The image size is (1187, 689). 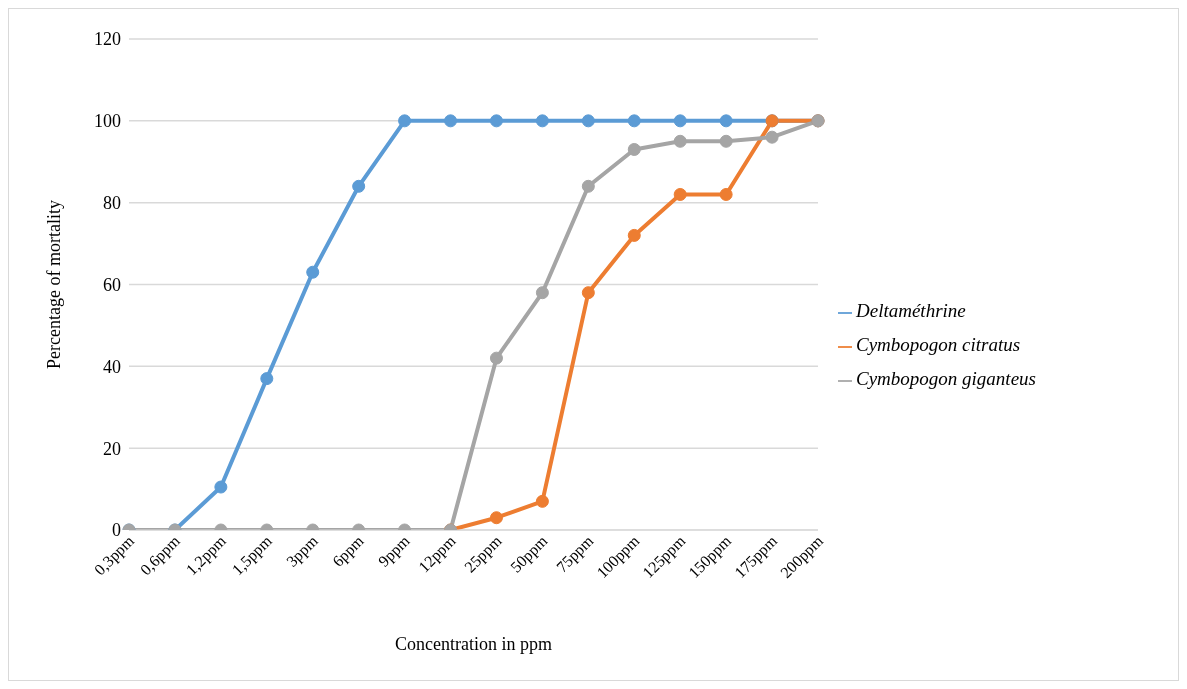 I want to click on y-tick-label: 40, so click(x=112, y=366).